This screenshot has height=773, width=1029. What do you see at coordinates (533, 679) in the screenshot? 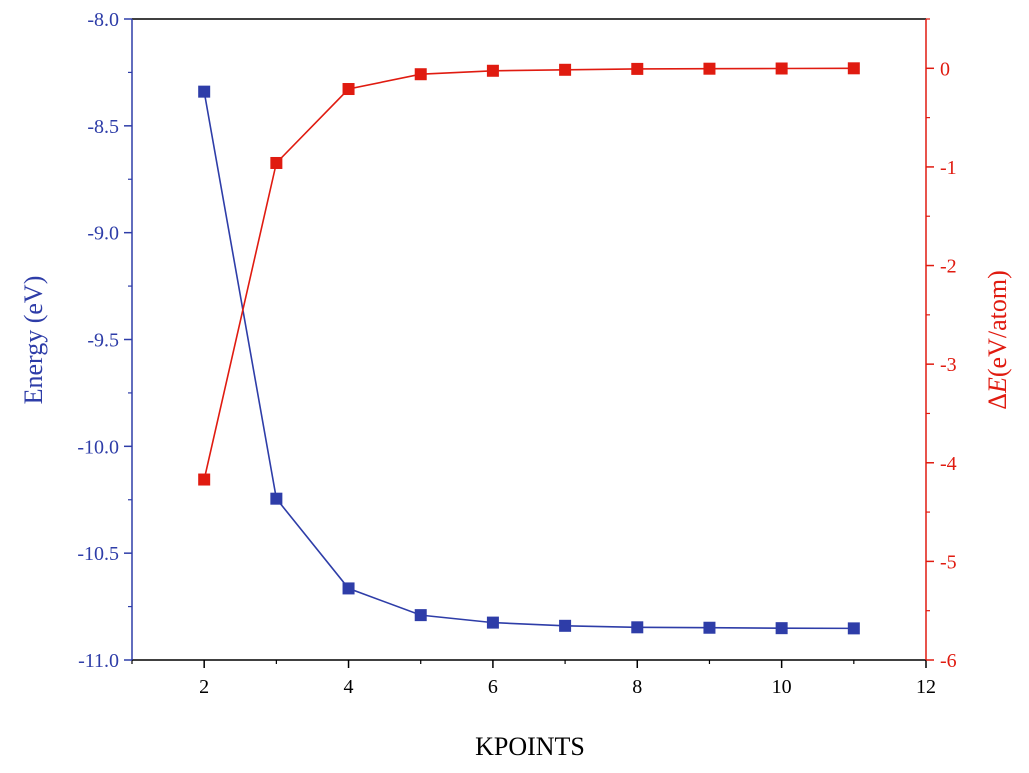
I see `x-axis: 2 4 6 8 10 12` at bounding box center [533, 679].